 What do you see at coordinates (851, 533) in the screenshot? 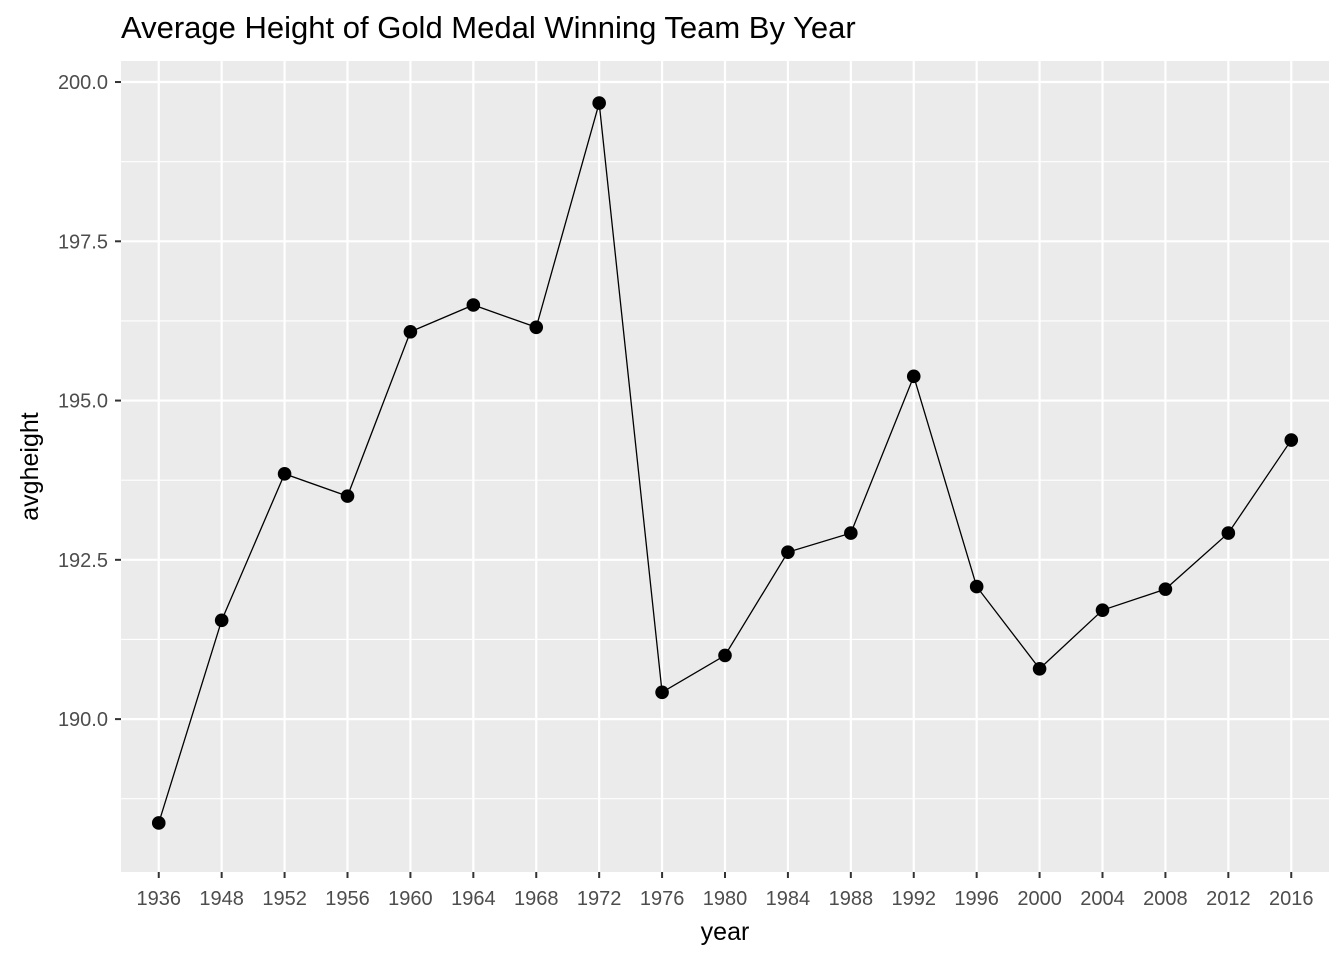
I see `data-point-1988` at bounding box center [851, 533].